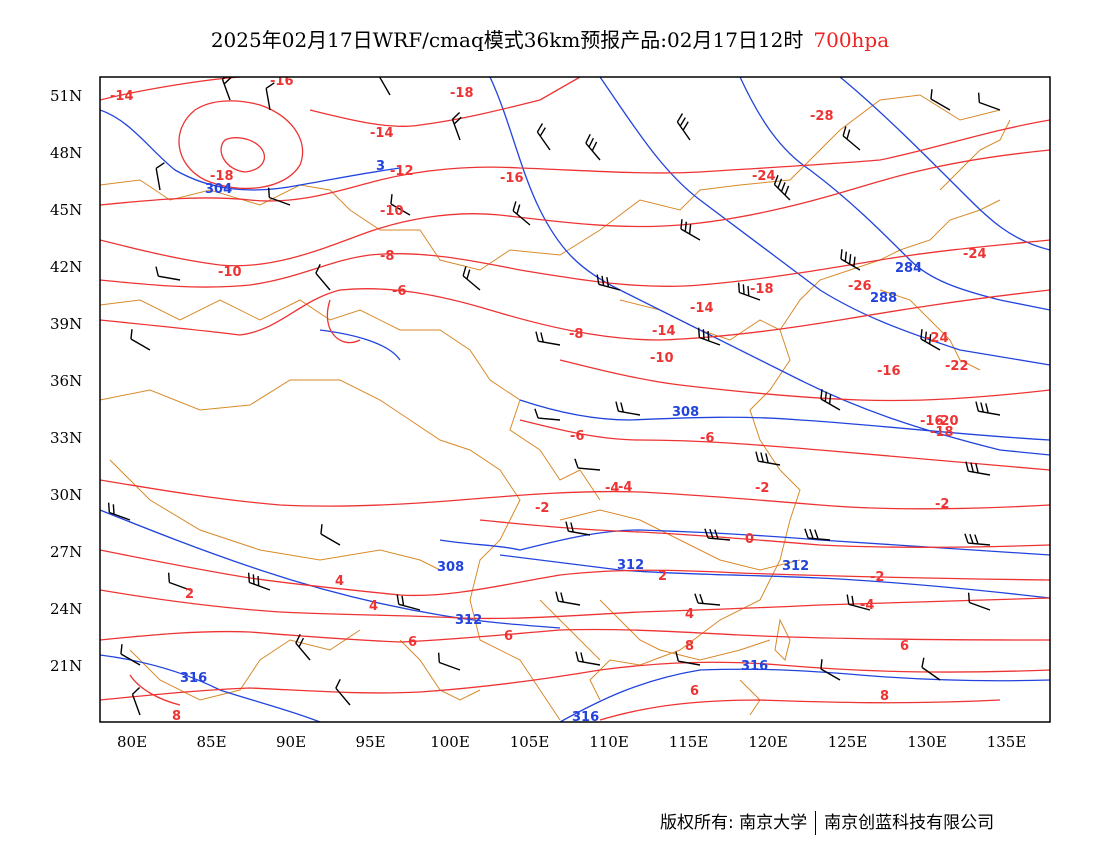 This screenshot has height=850, width=1100. I want to click on height-label: 308, so click(685, 412).